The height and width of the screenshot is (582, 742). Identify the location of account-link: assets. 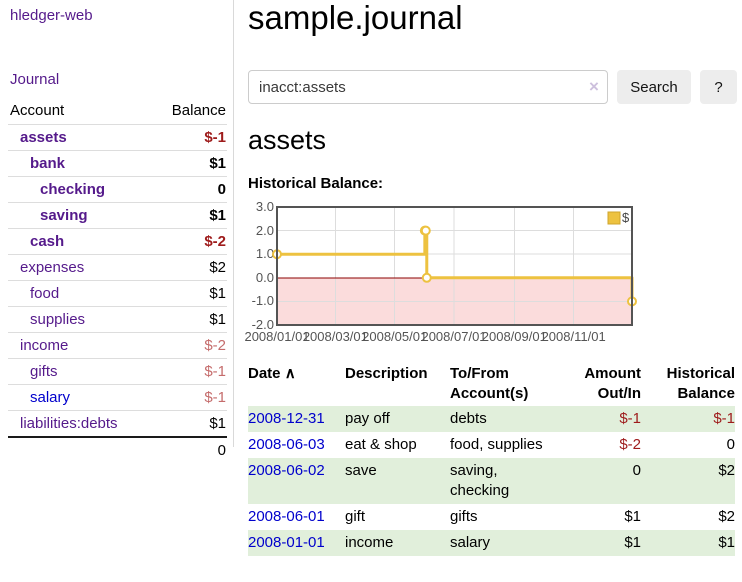
(43, 137).